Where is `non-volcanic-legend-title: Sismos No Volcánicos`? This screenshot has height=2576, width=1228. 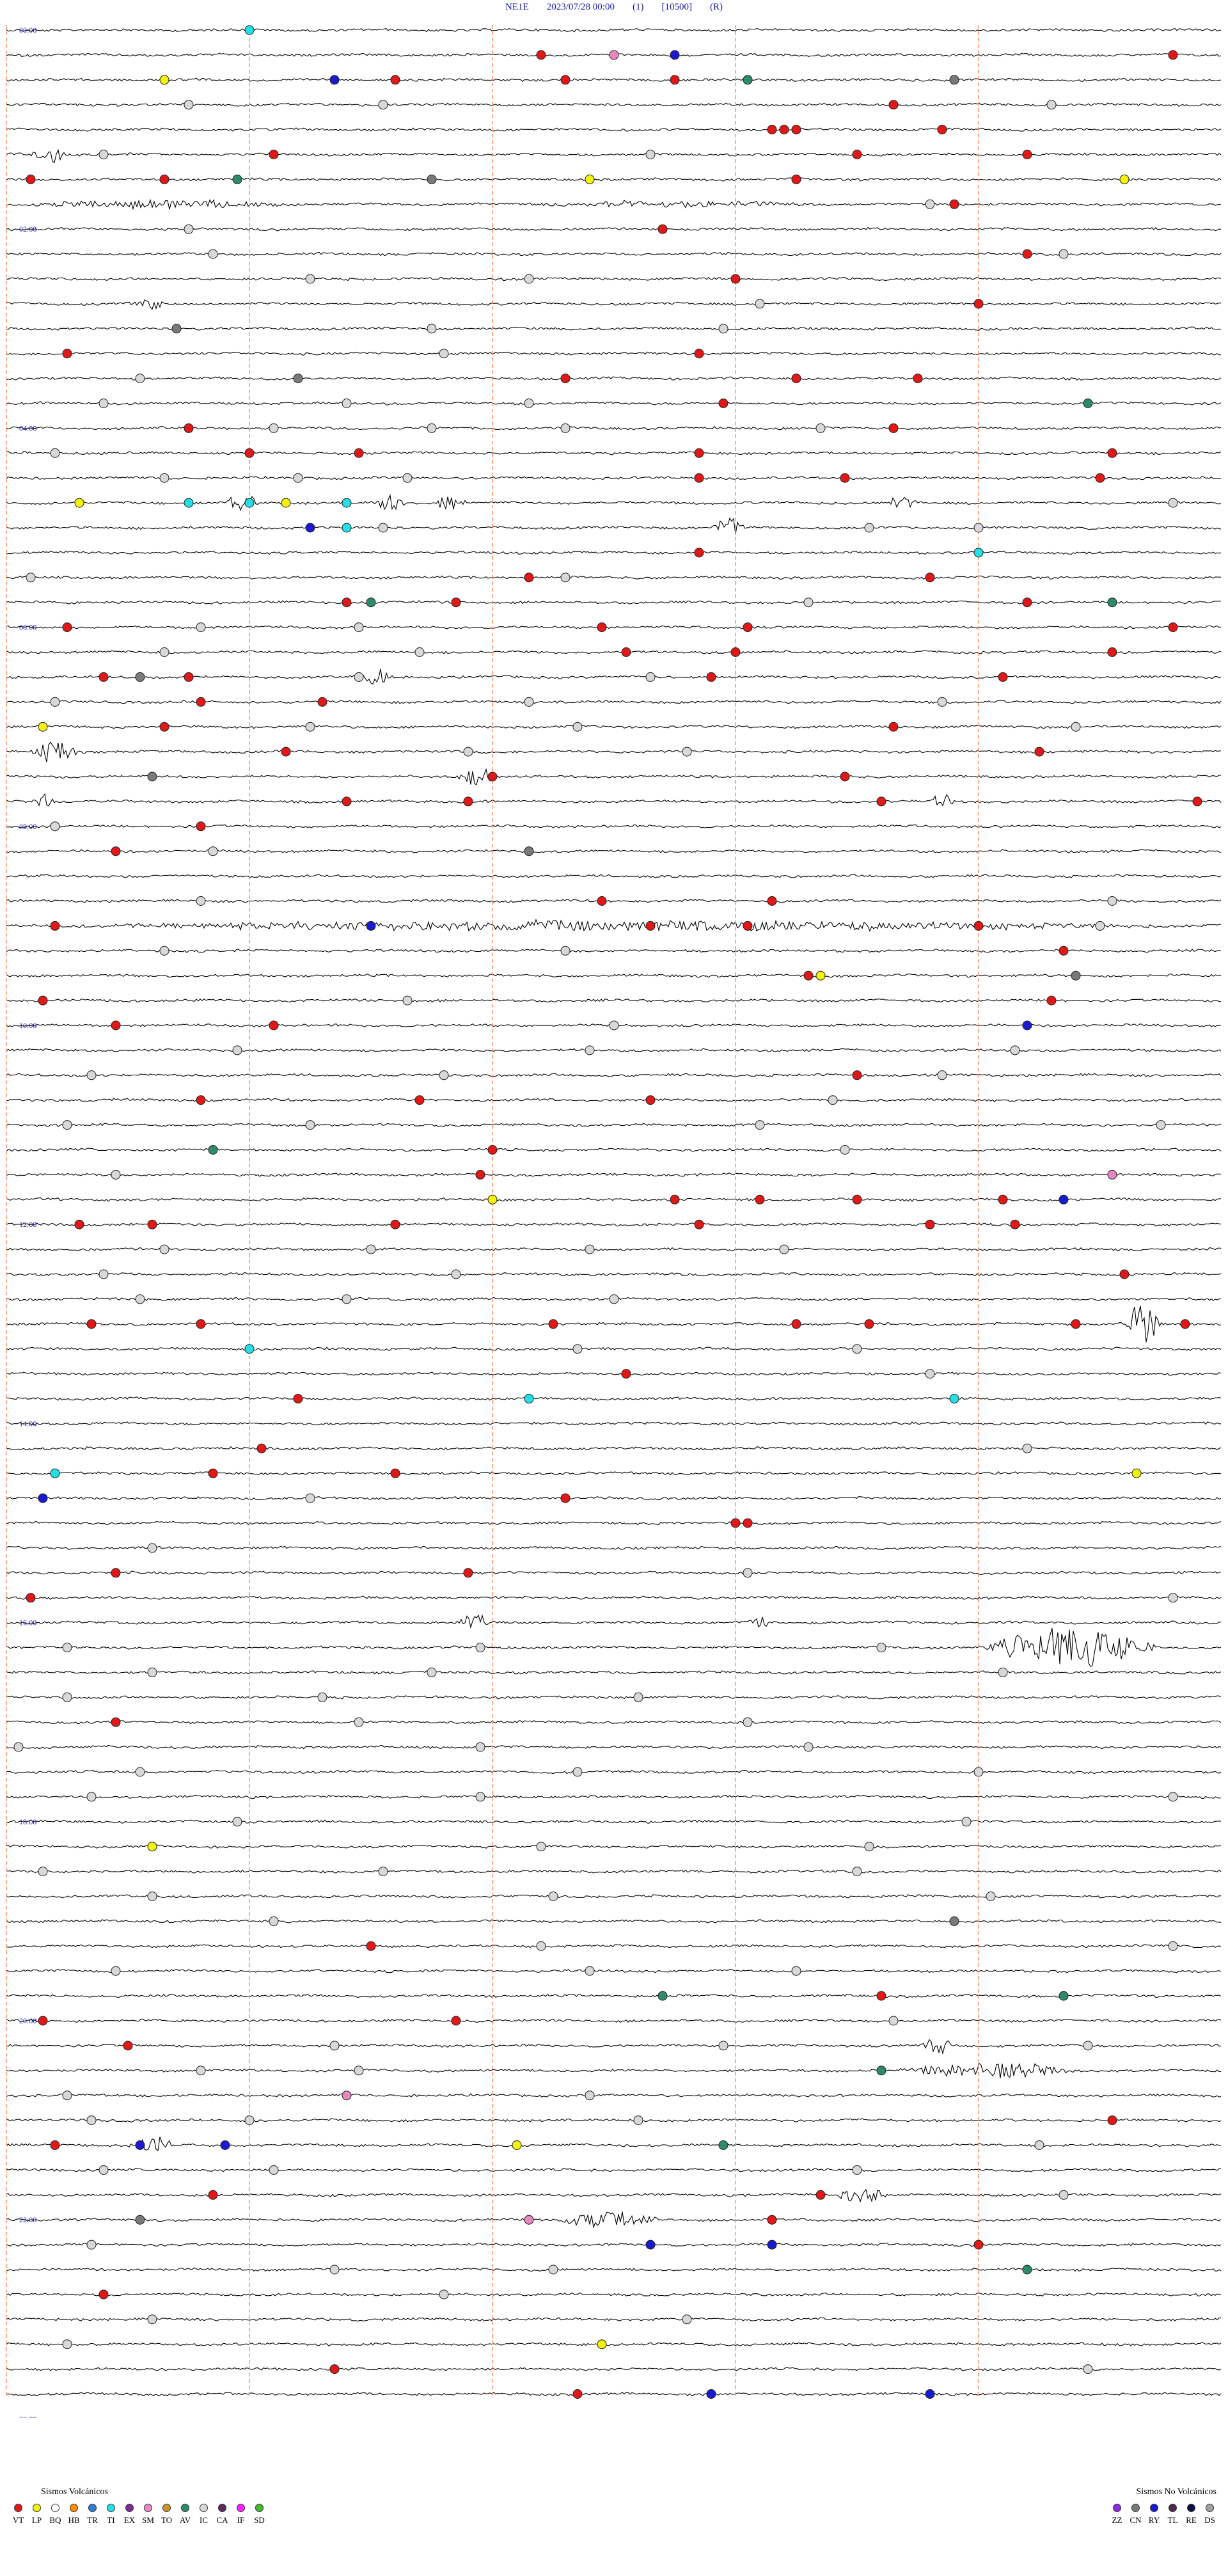 non-volcanic-legend-title: Sismos No Volcánicos is located at coordinates (1176, 2492).